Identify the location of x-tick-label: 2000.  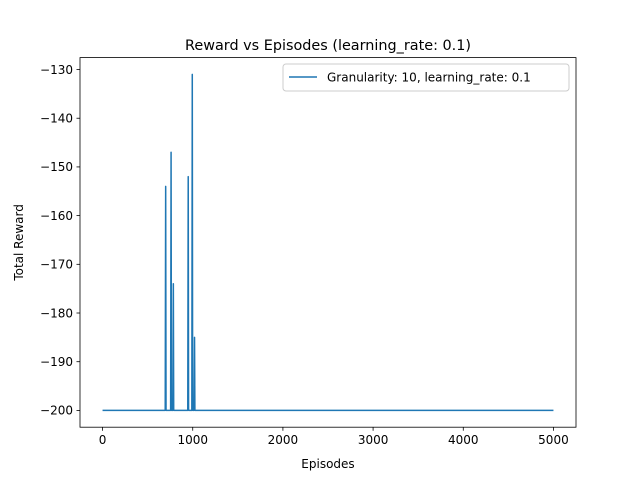
(283, 440).